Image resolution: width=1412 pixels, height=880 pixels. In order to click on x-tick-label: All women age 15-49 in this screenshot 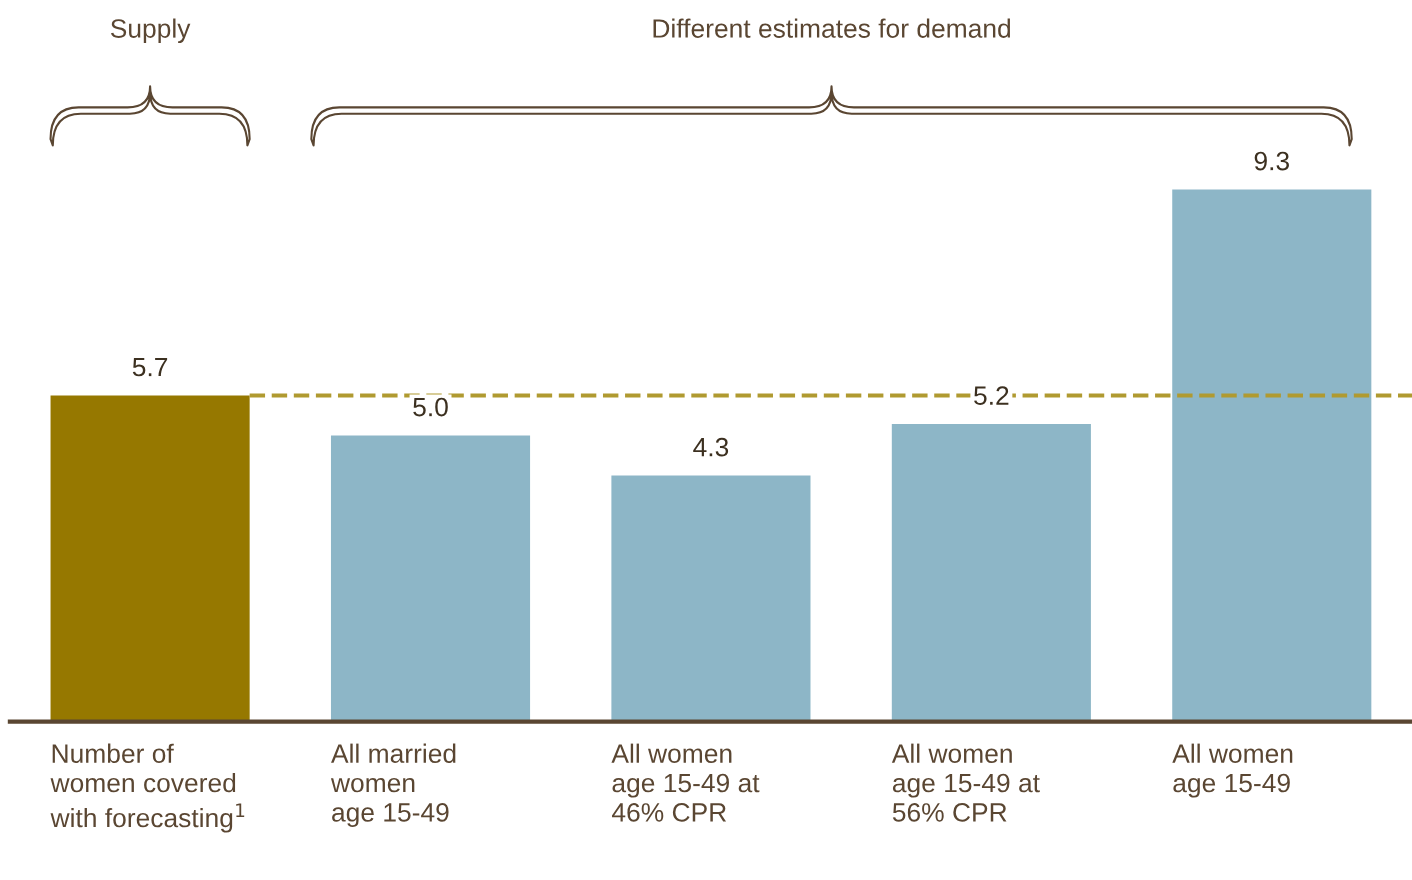, I will do `click(1232, 770)`.